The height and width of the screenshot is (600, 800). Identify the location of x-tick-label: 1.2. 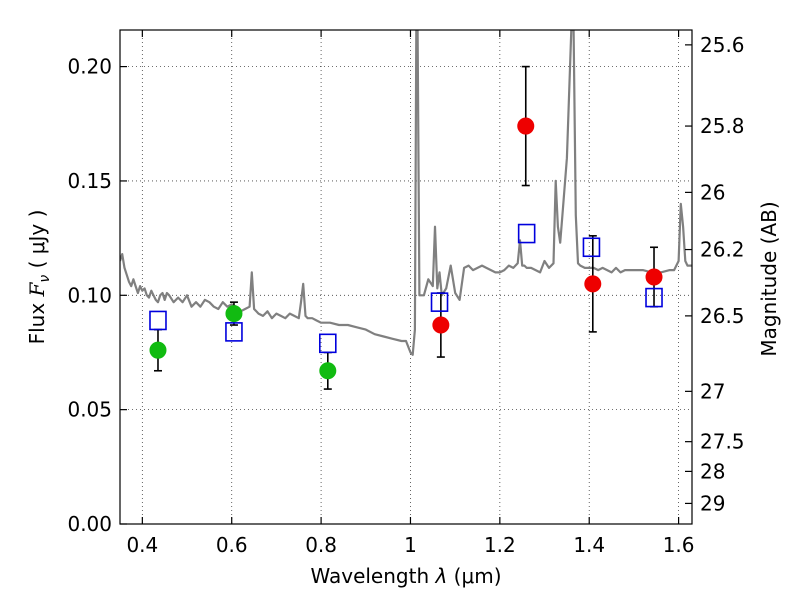
(500, 545).